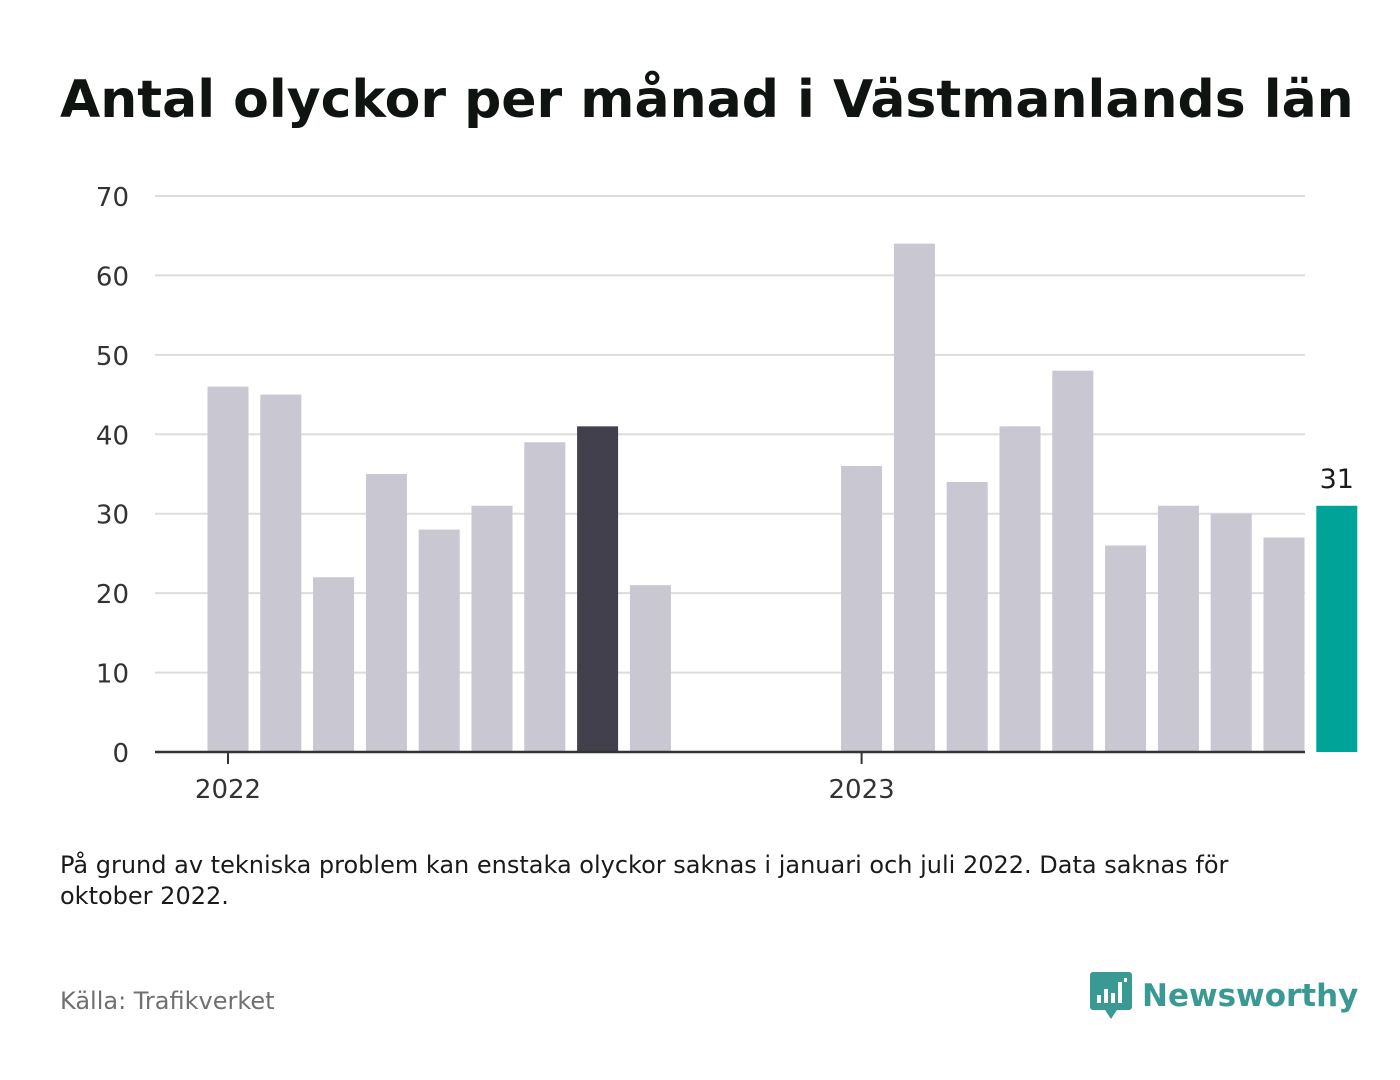 This screenshot has width=1400, height=1080. What do you see at coordinates (112, 595) in the screenshot?
I see `y-tick-label: 20` at bounding box center [112, 595].